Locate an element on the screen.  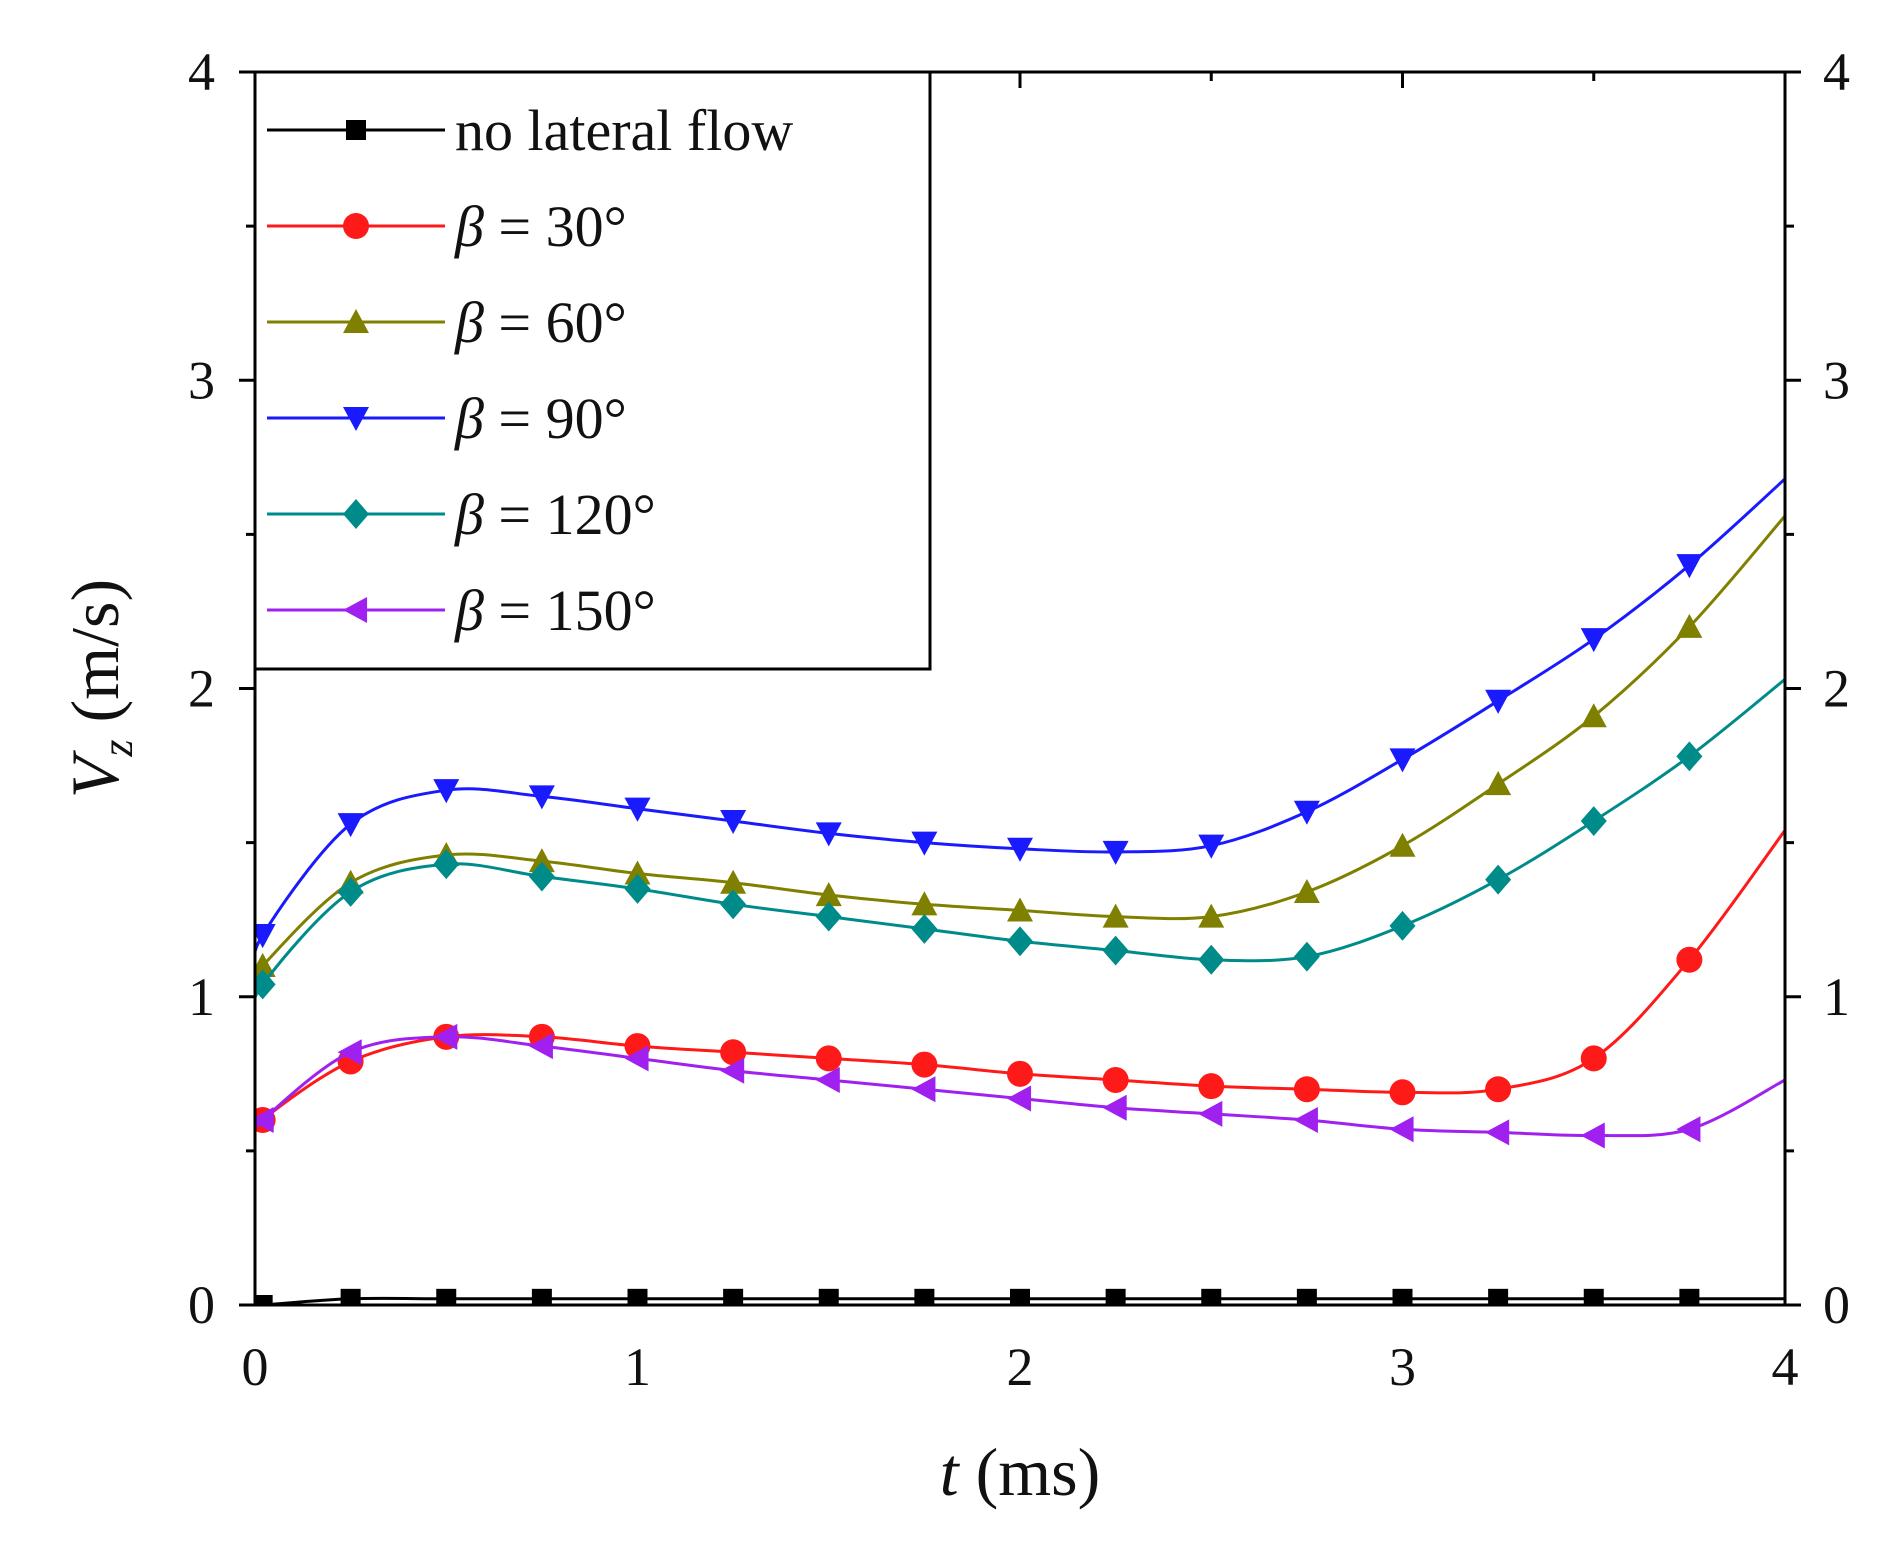
x-axis-unit: (ms) is located at coordinates (1030, 1472).